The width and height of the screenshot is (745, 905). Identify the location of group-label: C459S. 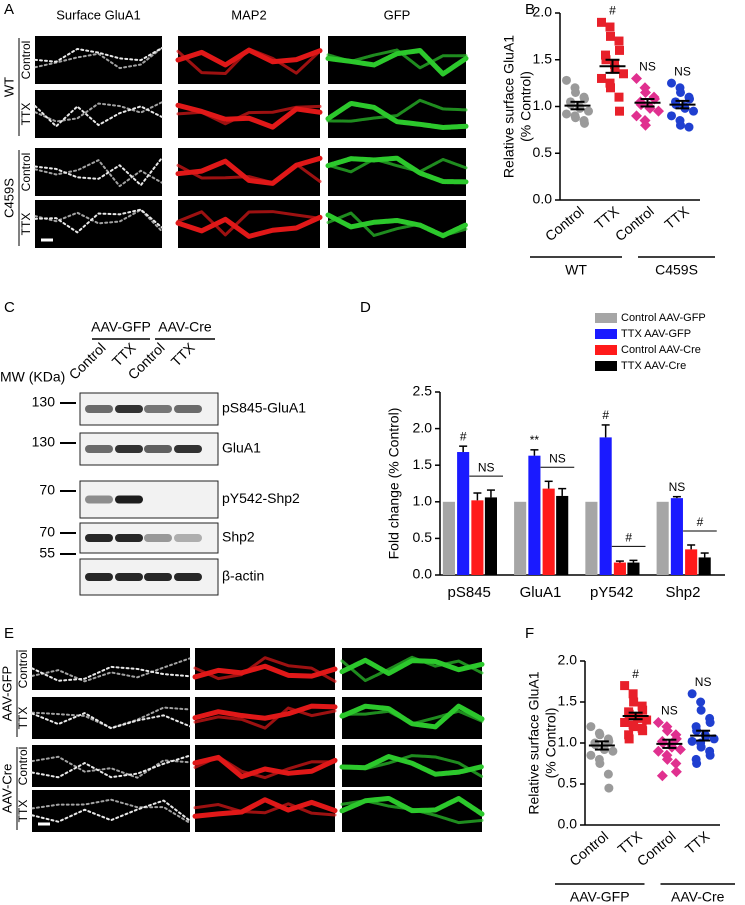
(8, 198).